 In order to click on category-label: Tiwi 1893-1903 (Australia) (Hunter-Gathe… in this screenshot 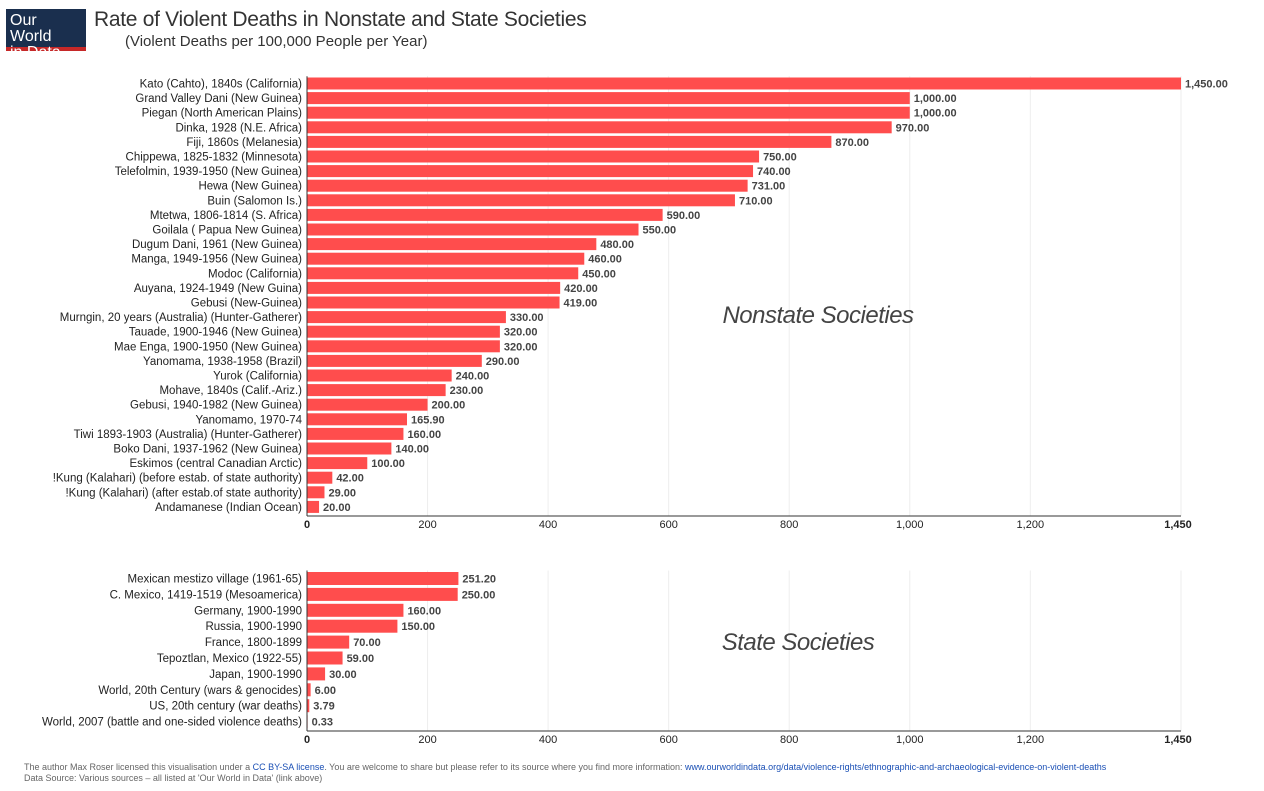, I will do `click(188, 435)`.